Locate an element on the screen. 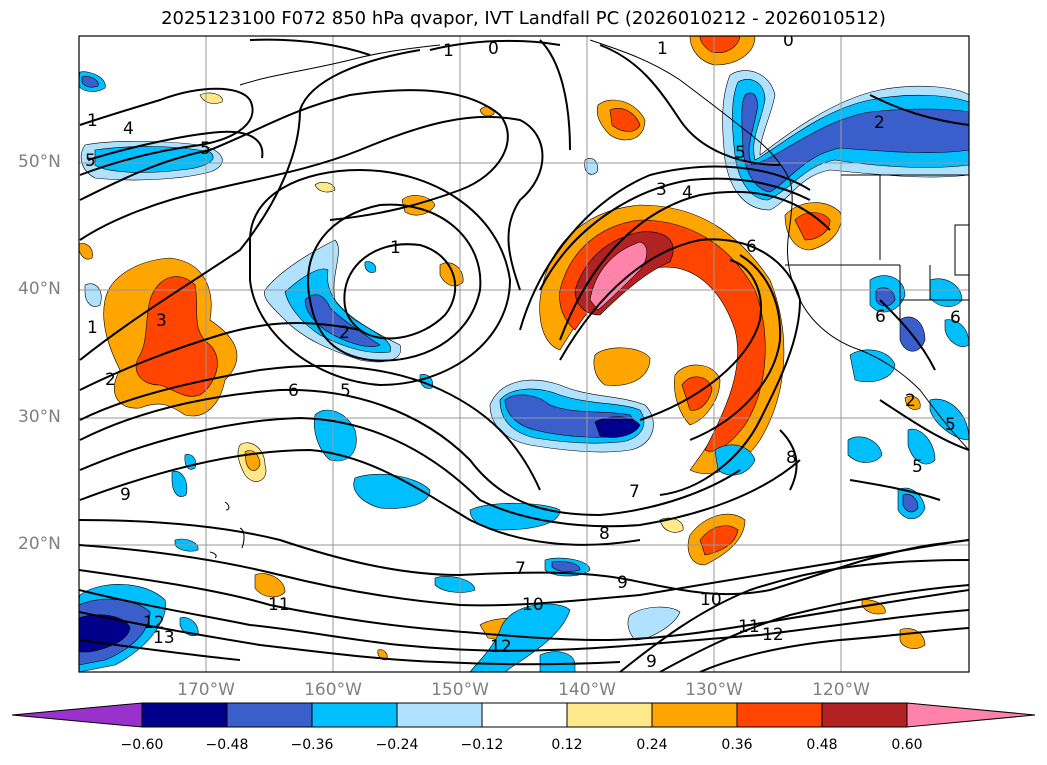 The width and height of the screenshot is (1047, 765). shading-positive-west-inner is located at coordinates (176, 336).